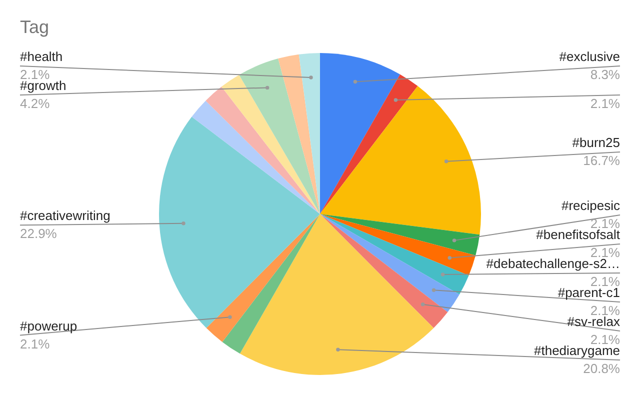 The width and height of the screenshot is (640, 396). Describe the element at coordinates (49, 326) in the screenshot. I see `slice-label: #powerup` at that location.